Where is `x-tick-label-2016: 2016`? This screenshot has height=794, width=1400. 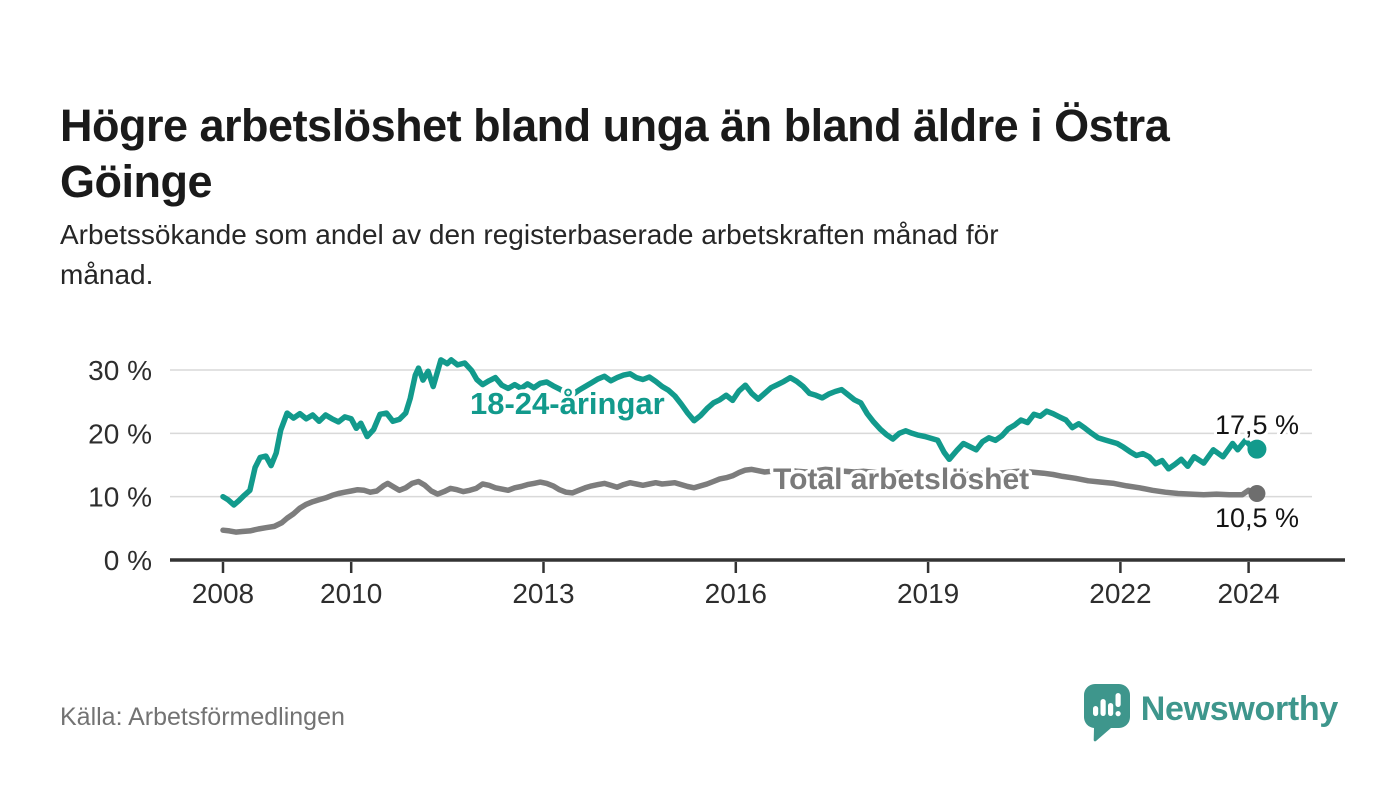
x-tick-label-2016: 2016 is located at coordinates (736, 593).